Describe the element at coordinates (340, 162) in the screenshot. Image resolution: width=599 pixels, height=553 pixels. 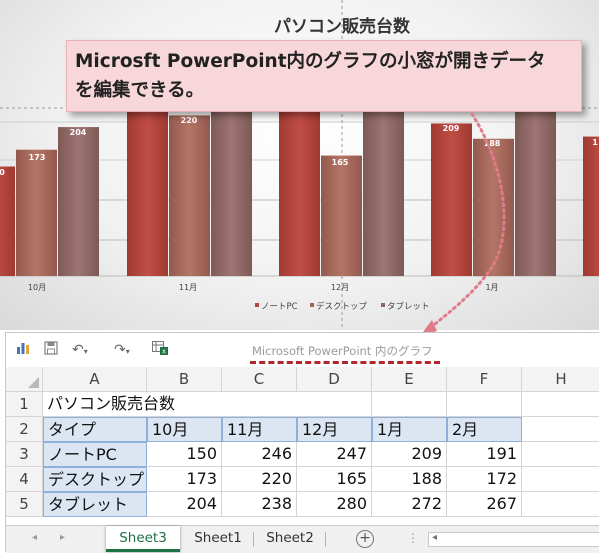
I see `bar-data-label: 165` at that location.